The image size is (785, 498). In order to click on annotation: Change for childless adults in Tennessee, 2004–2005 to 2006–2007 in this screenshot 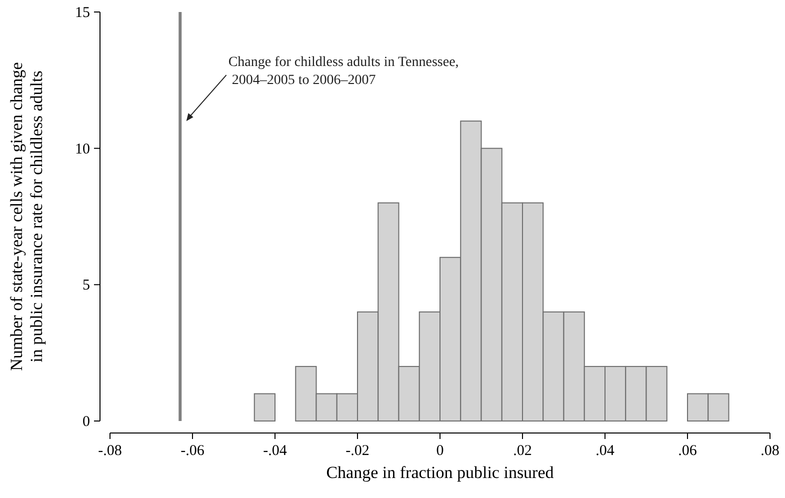, I will do `click(343, 71)`.